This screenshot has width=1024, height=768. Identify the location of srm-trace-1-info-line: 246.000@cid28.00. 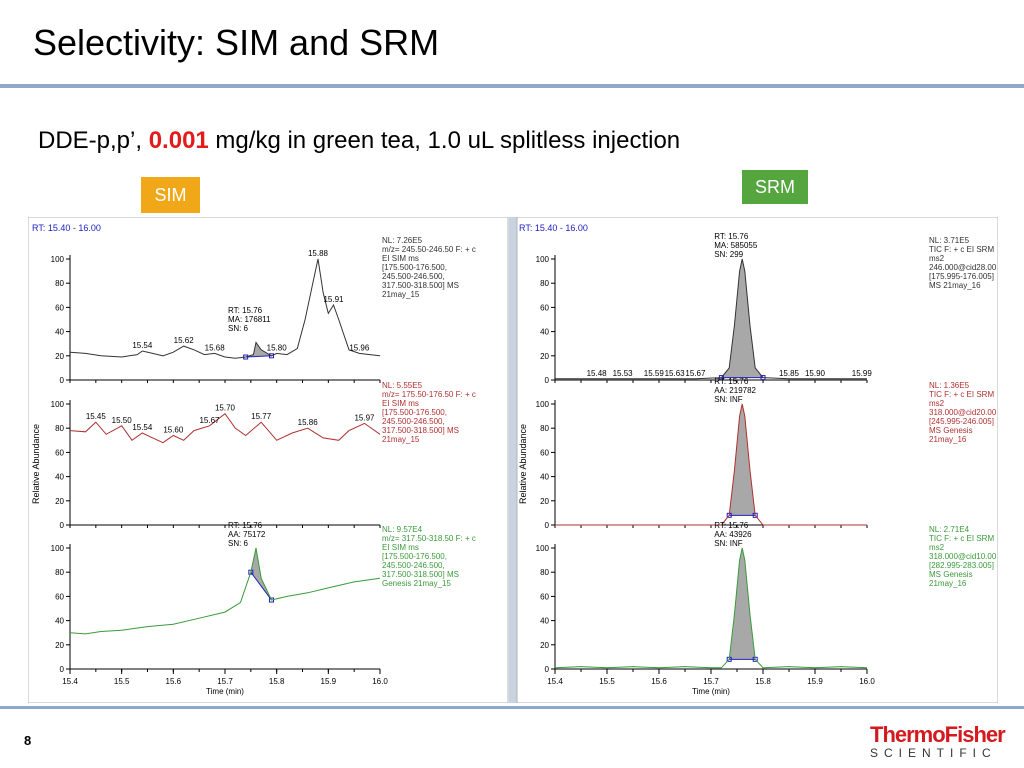
(963, 267).